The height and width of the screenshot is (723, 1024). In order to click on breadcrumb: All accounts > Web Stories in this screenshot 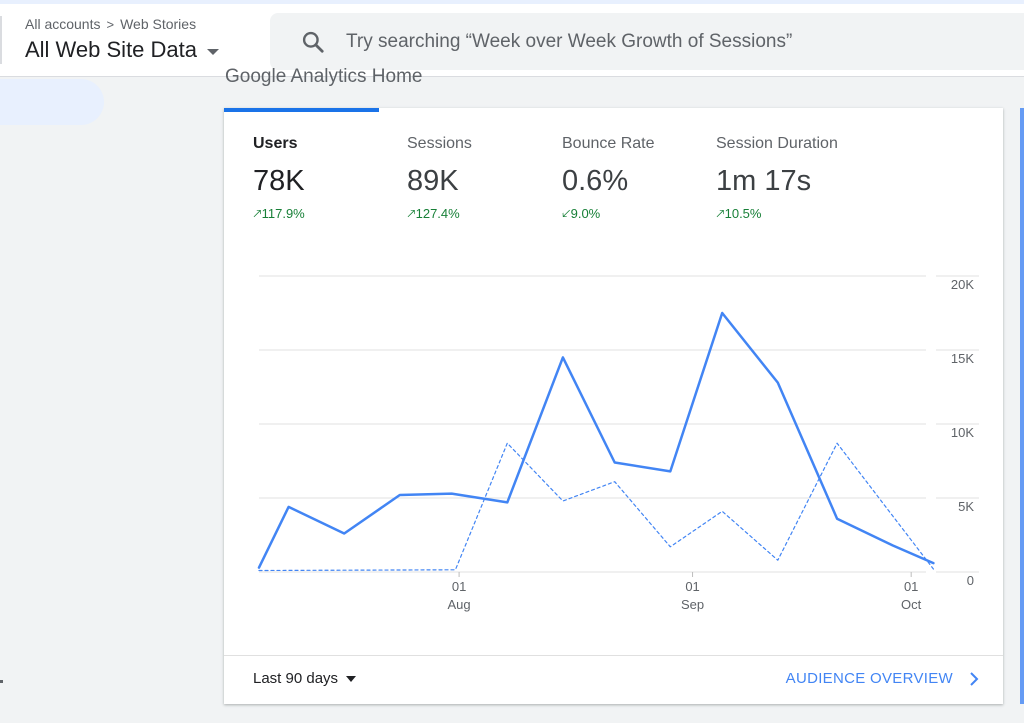, I will do `click(110, 24)`.